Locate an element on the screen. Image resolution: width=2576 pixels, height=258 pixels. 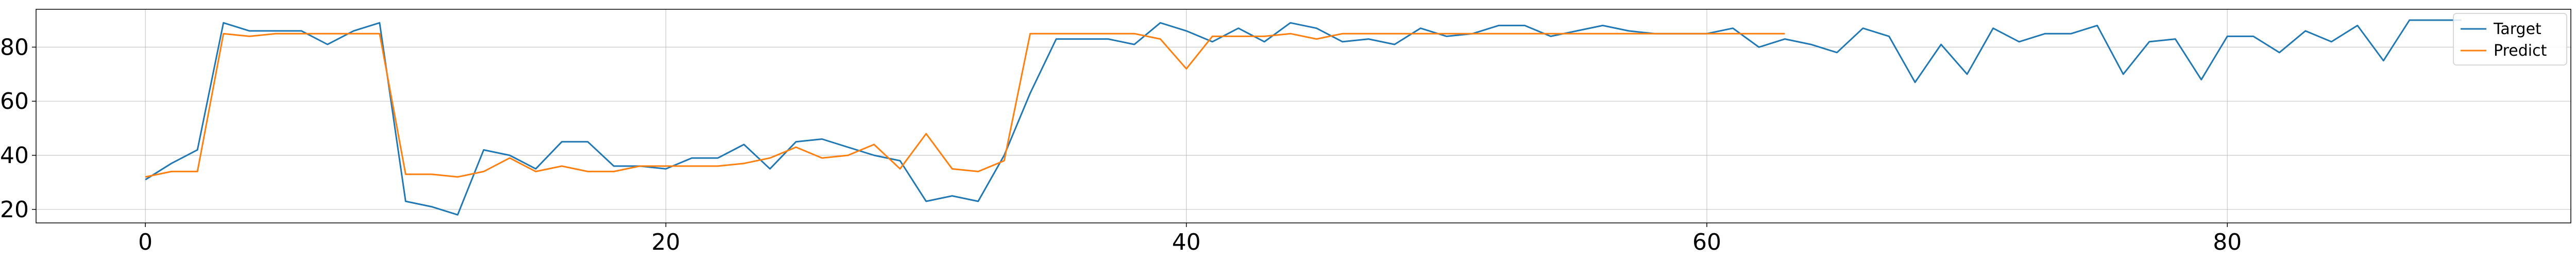
legend-box is located at coordinates (2510, 39).